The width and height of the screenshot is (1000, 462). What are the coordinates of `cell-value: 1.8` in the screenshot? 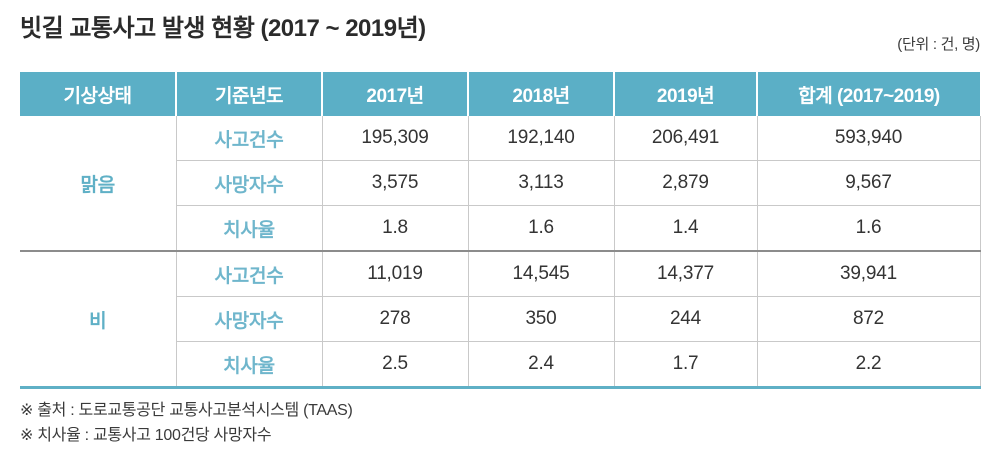 It's located at (395, 228).